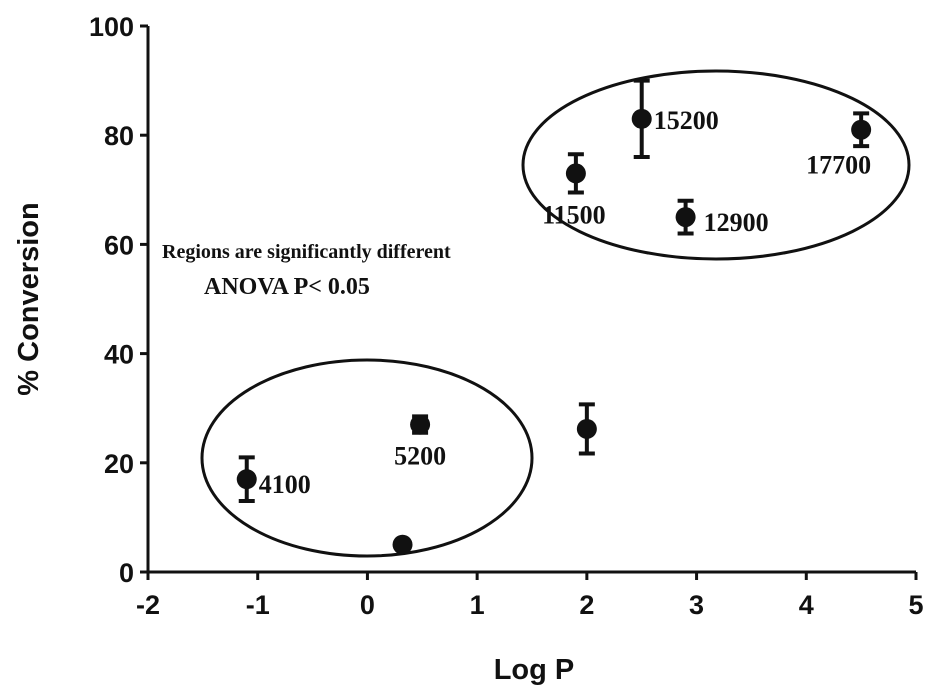 Image resolution: width=927 pixels, height=689 pixels. Describe the element at coordinates (477, 605) in the screenshot. I see `x-tick-label: 1` at that location.